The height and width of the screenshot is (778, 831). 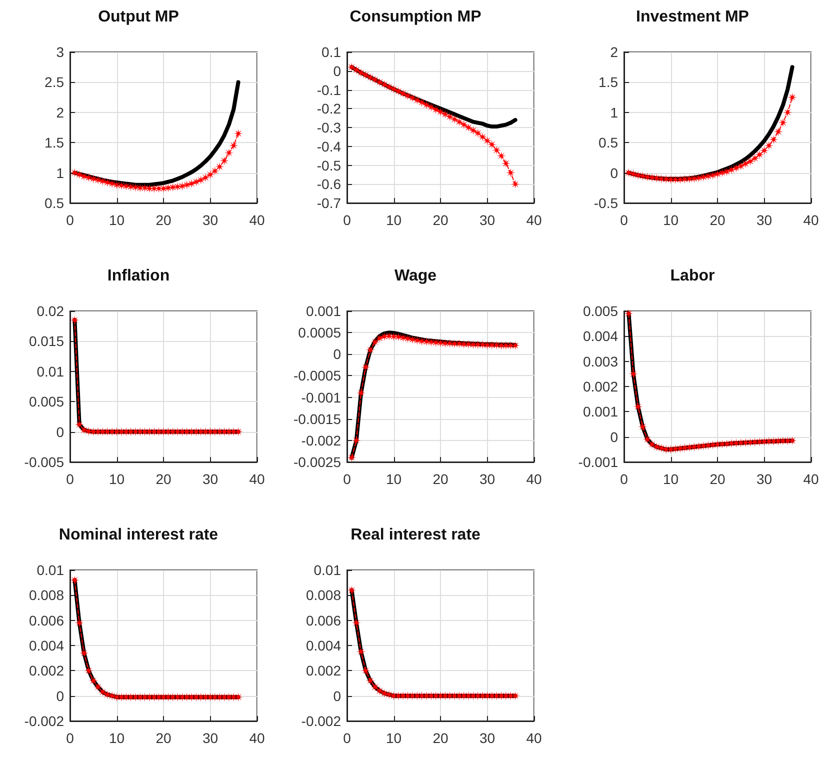 I want to click on chart-title: Consumption MP, so click(x=416, y=17).